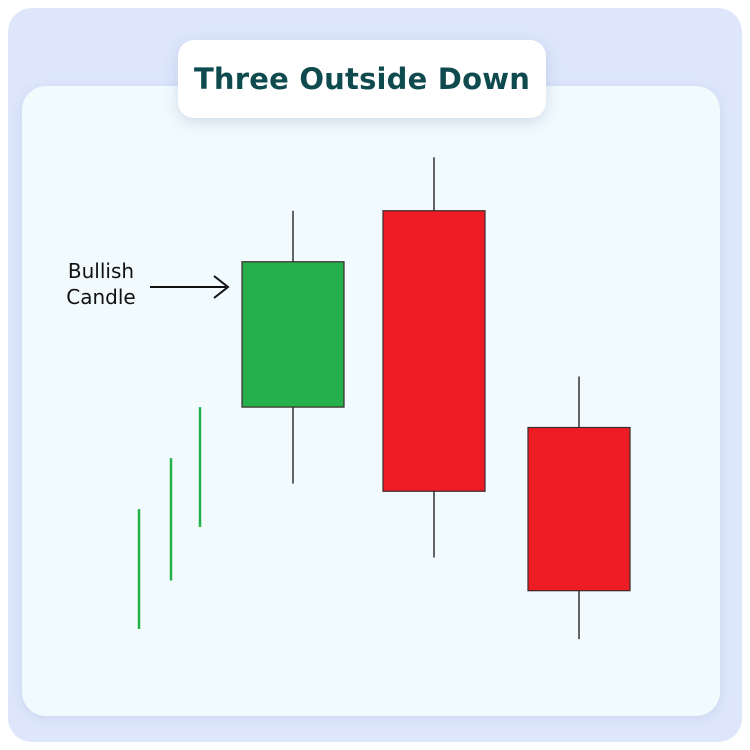 The width and height of the screenshot is (750, 750). What do you see at coordinates (221, 287) in the screenshot?
I see `arrow-head` at bounding box center [221, 287].